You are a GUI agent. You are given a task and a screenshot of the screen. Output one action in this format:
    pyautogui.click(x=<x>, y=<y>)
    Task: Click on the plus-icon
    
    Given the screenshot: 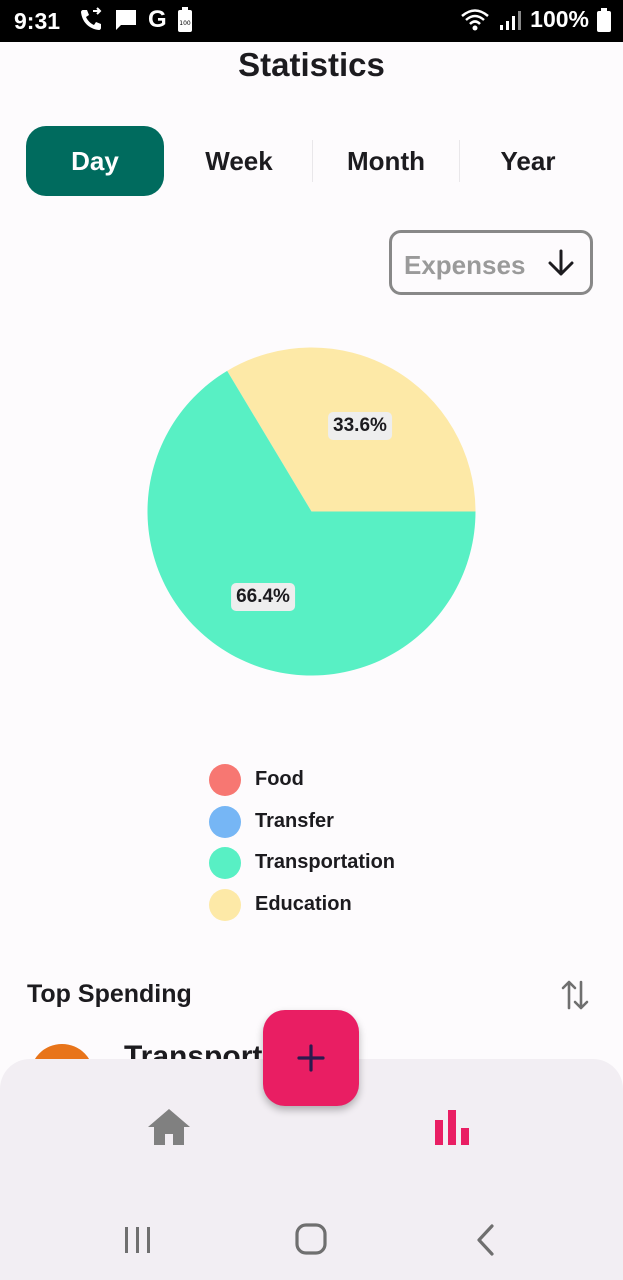 What is the action you would take?
    pyautogui.click(x=311, y=1058)
    